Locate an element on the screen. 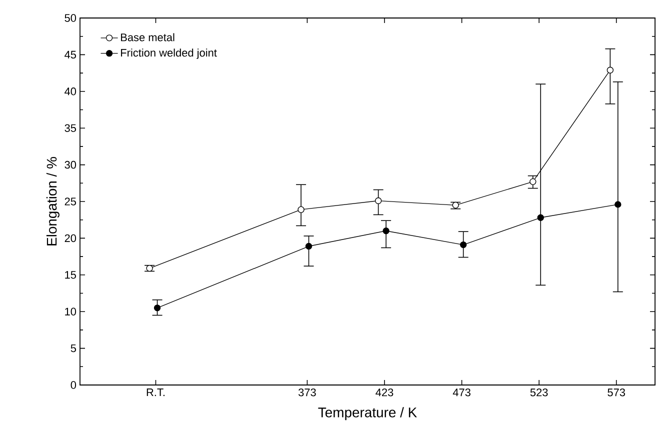 This screenshot has width=656, height=446. y-tick-label: 5 is located at coordinates (73, 348).